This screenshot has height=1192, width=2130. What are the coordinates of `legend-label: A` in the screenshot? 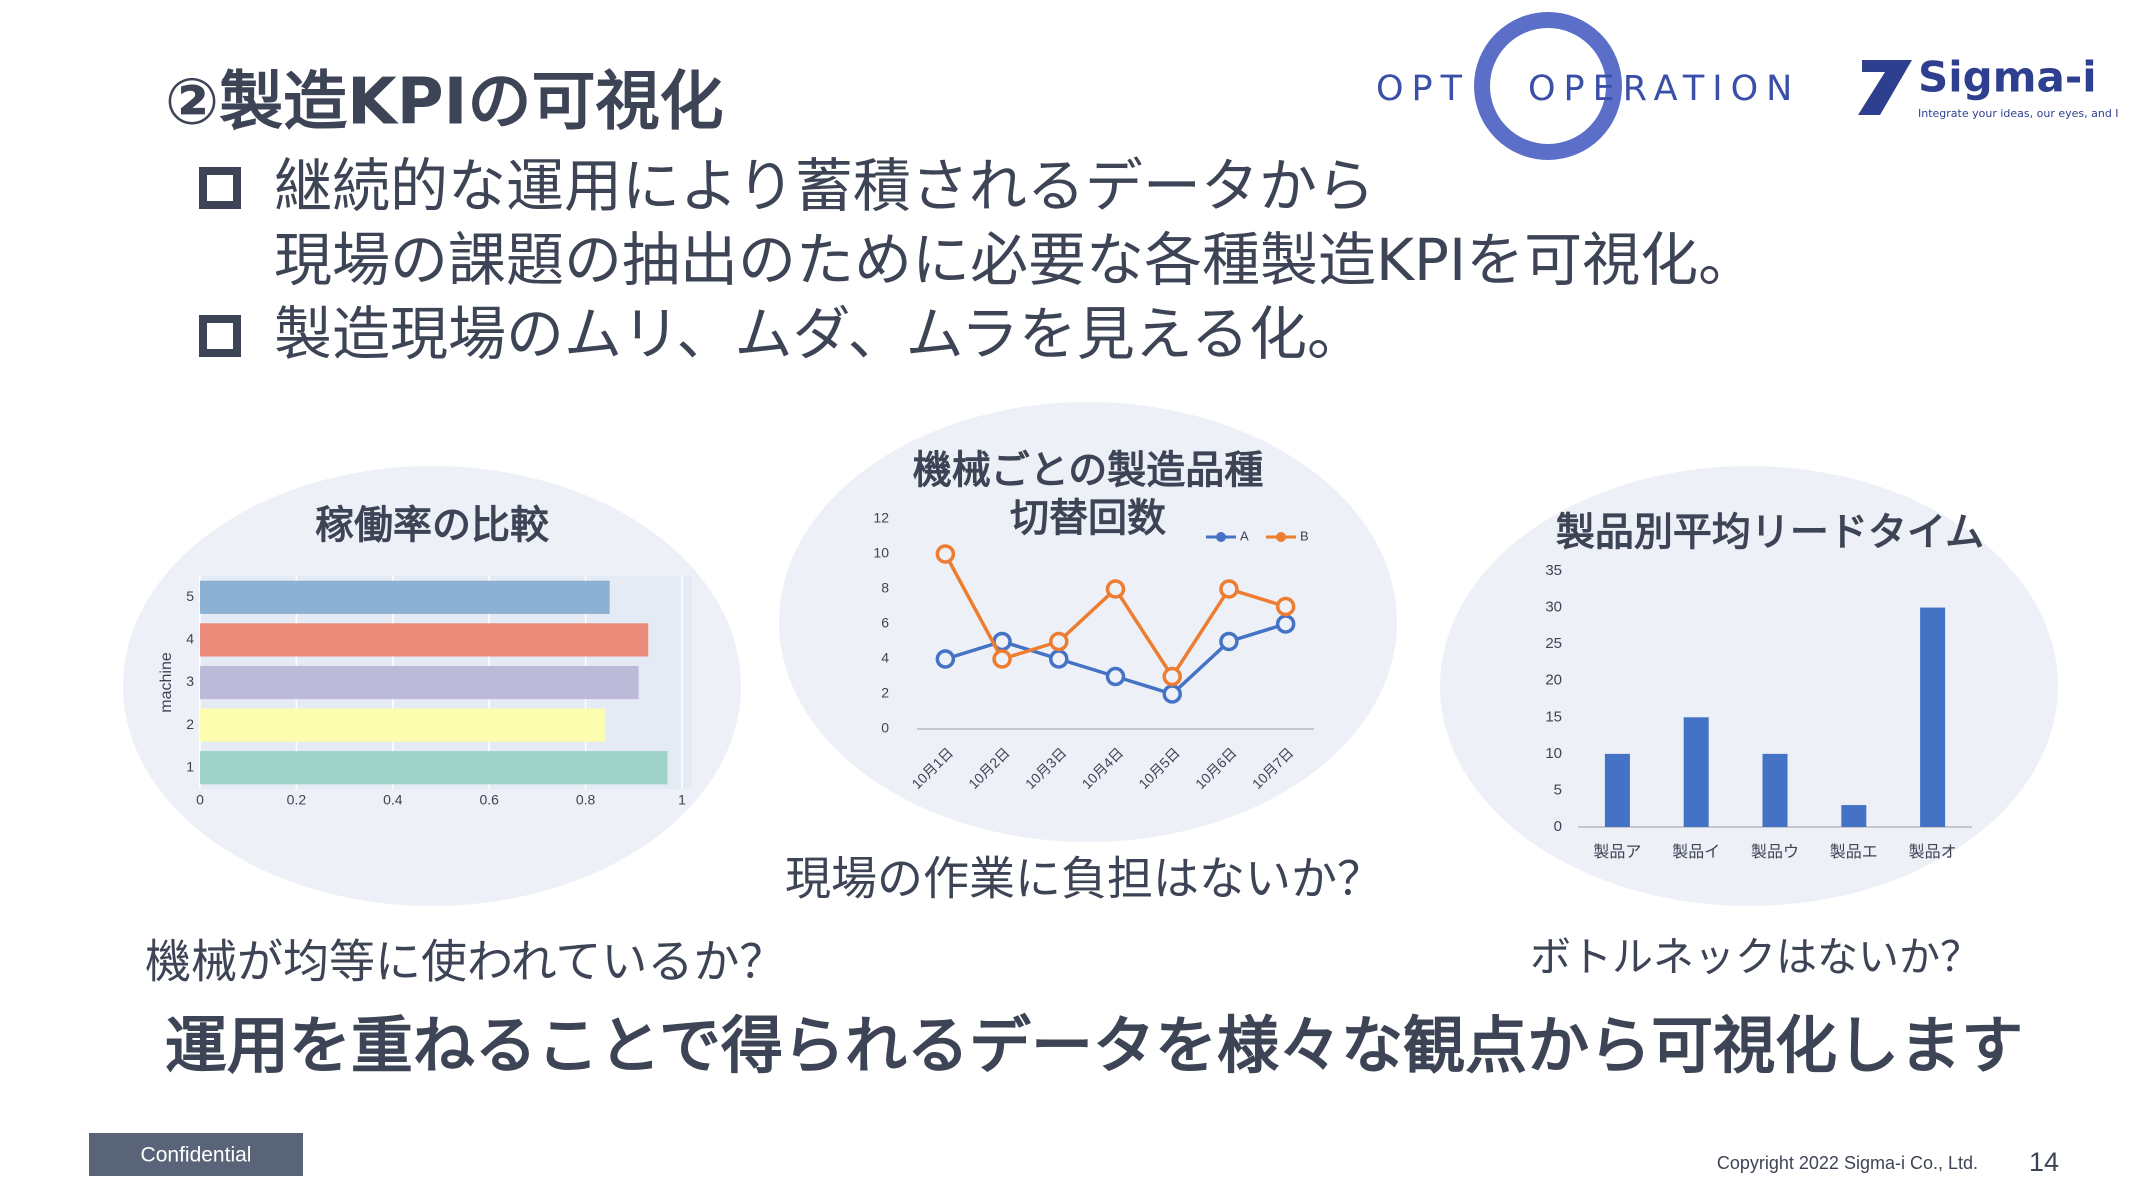 It's located at (1244, 535).